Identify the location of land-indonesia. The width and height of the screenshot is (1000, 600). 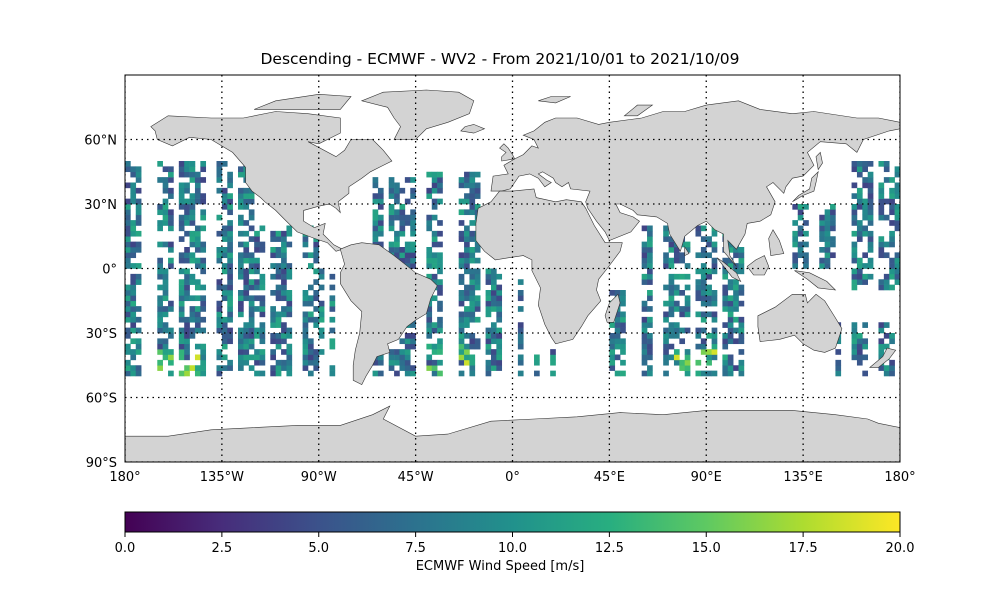
(729, 270).